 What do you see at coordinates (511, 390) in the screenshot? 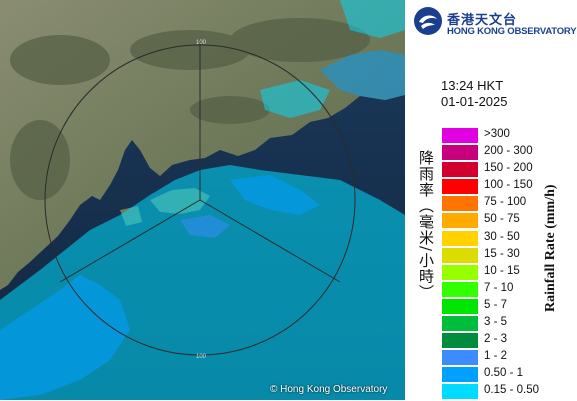
I see `legend-label: 0.15 - 0.50` at bounding box center [511, 390].